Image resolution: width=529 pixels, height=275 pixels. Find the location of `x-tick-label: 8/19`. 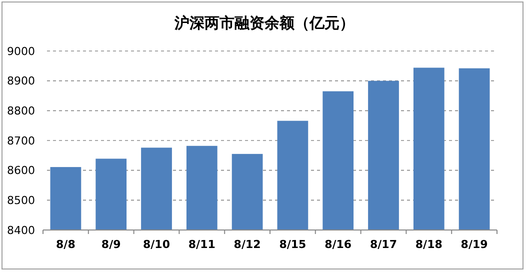

x-tick-label: 8/19 is located at coordinates (474, 244).